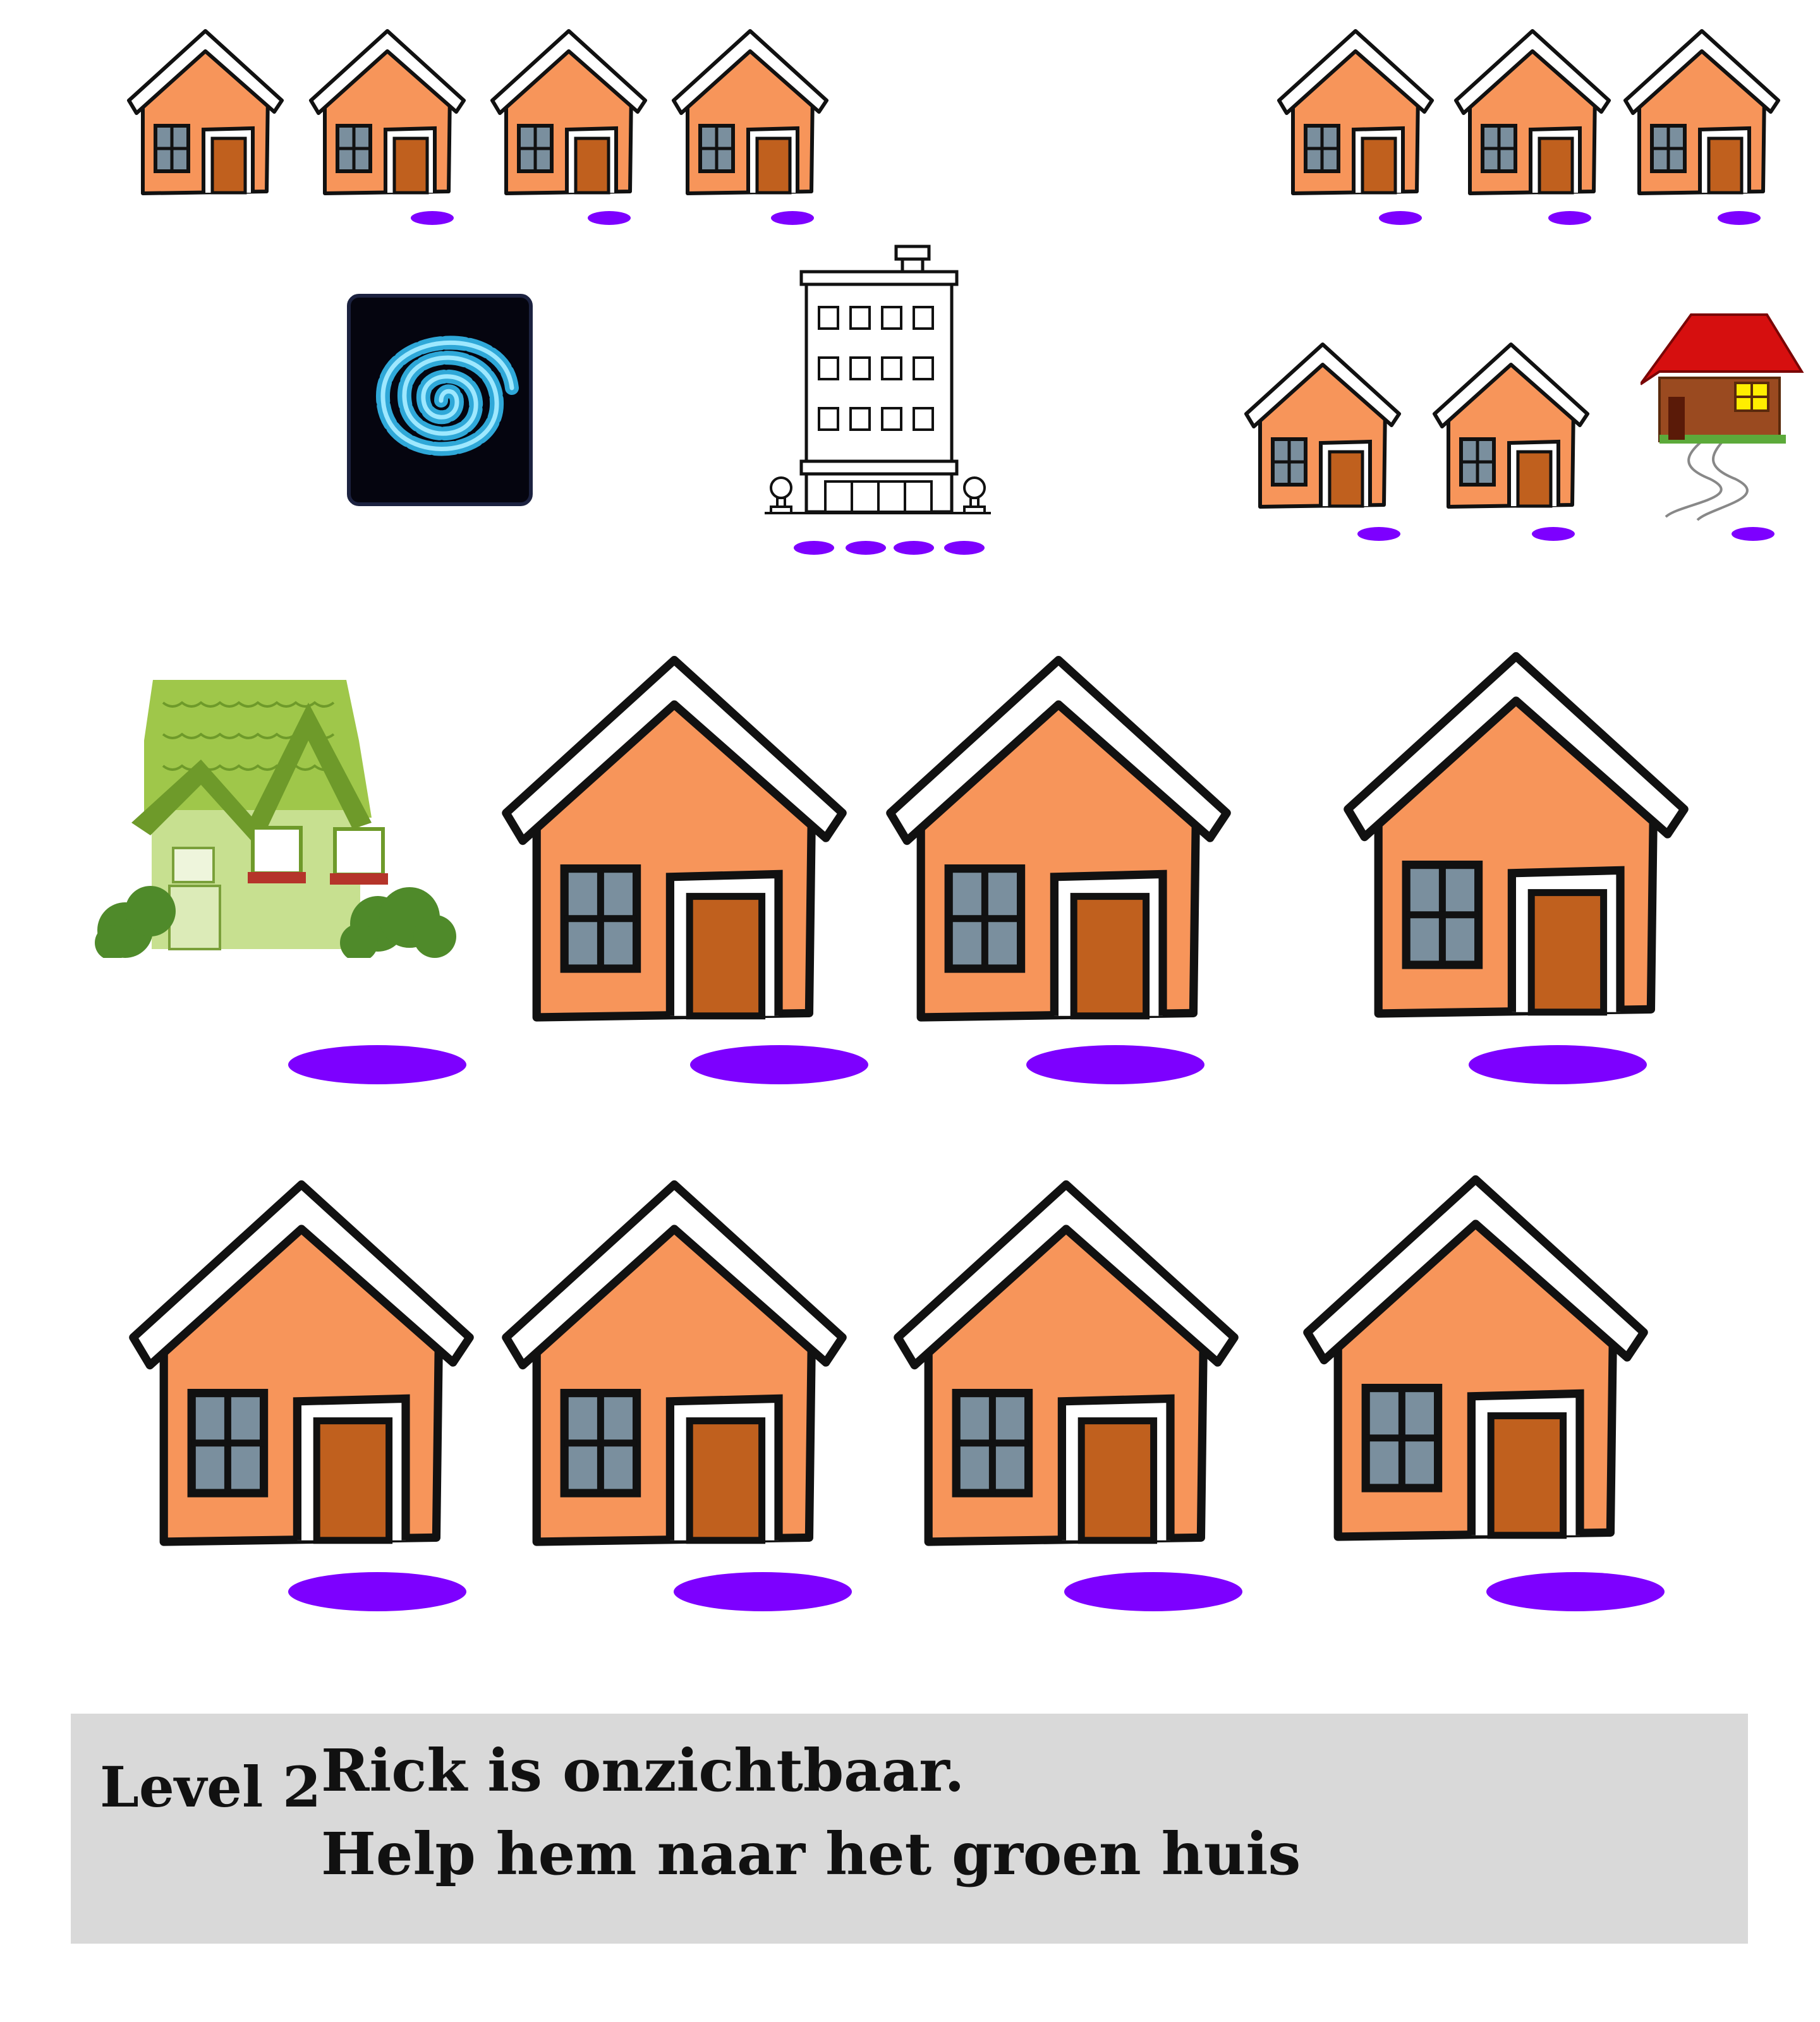 This screenshot has width=1820, height=2022. I want to click on level-label: Level 2, so click(211, 1787).